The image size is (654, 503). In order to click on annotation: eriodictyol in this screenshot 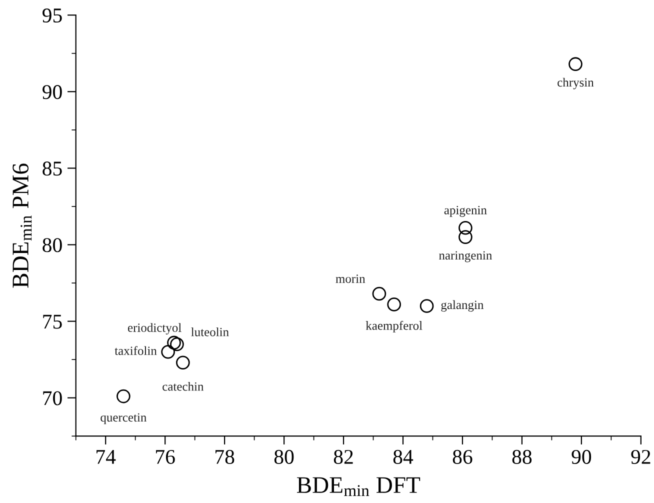, I will do `click(155, 329)`.